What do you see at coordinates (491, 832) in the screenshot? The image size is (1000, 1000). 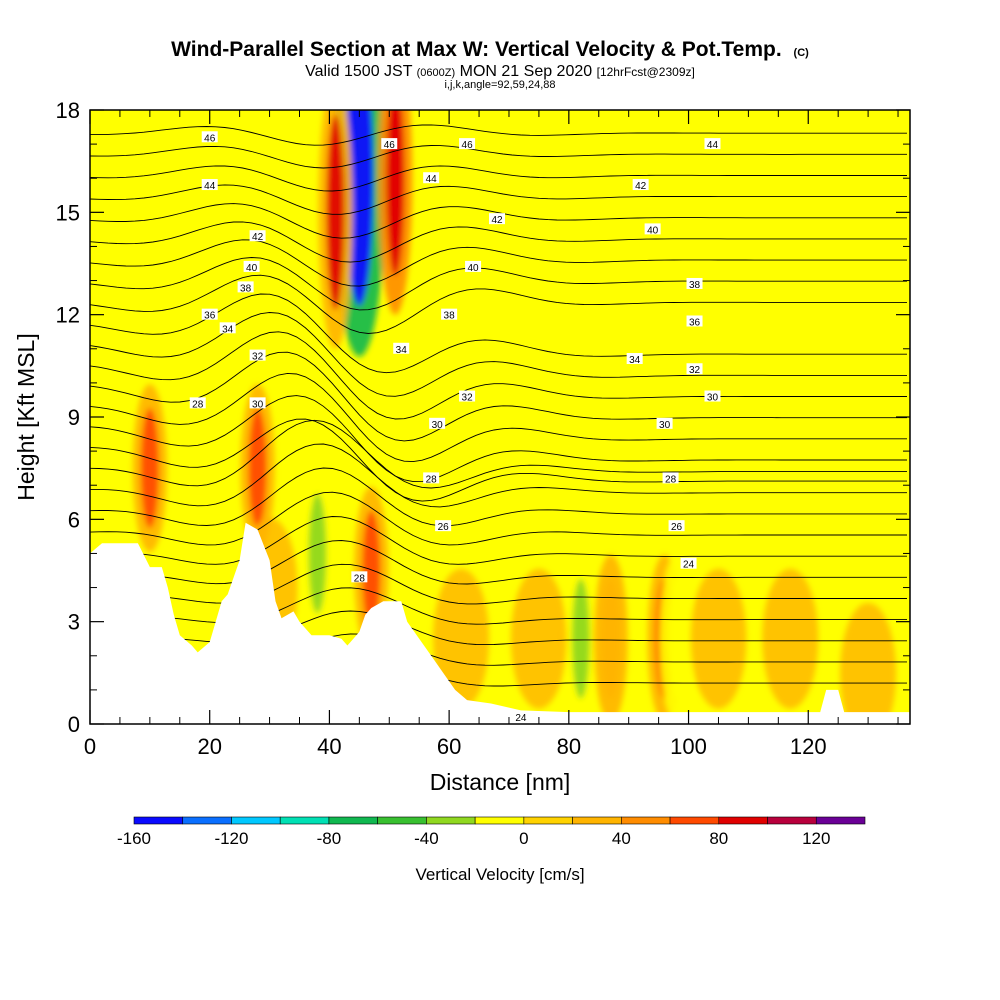 I see `colorbar: -160 -120 -80 -40 0 40 80 120` at bounding box center [491, 832].